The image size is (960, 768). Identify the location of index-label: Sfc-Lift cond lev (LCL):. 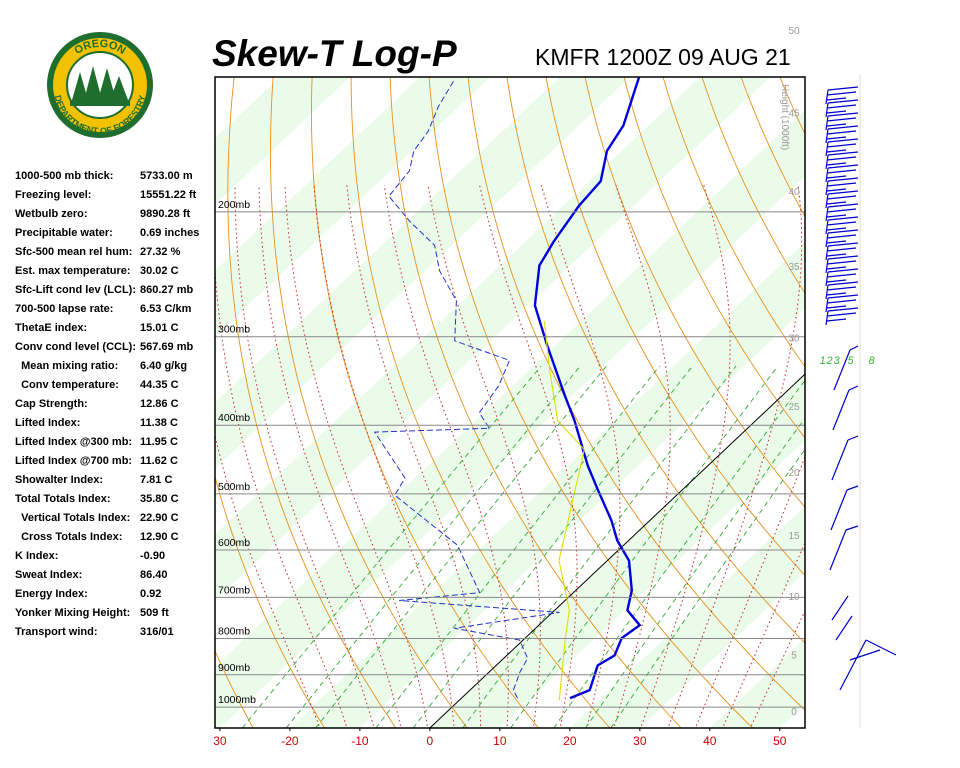
(75, 290).